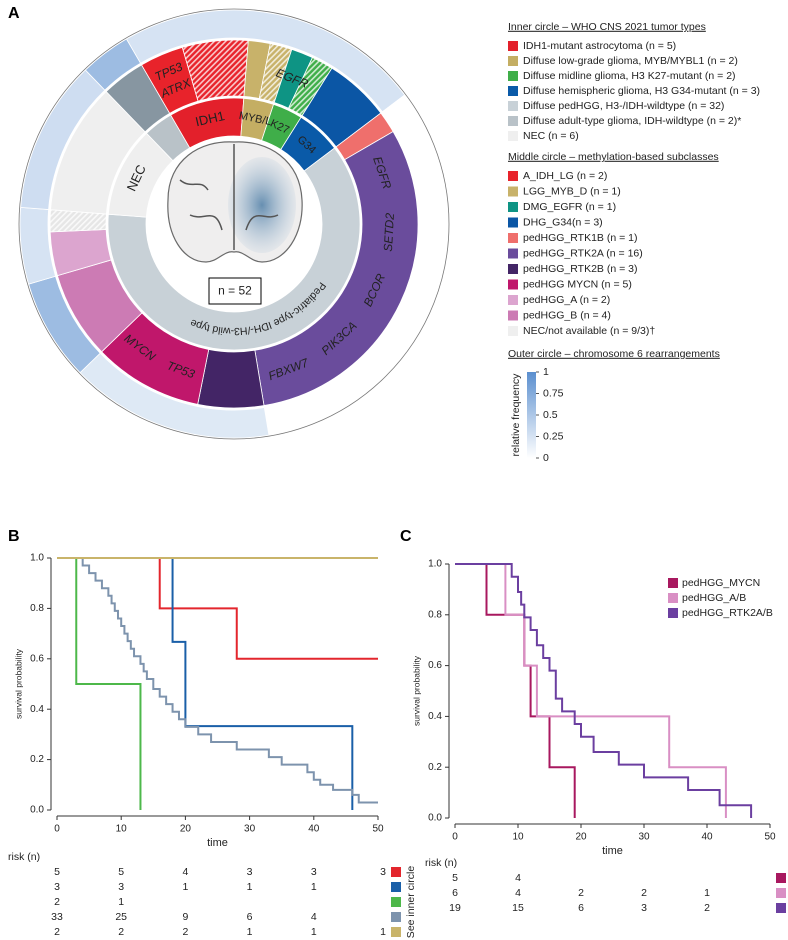 The width and height of the screenshot is (788, 940). What do you see at coordinates (37, 658) in the screenshot?
I see `y-tick-label: 0.6` at bounding box center [37, 658].